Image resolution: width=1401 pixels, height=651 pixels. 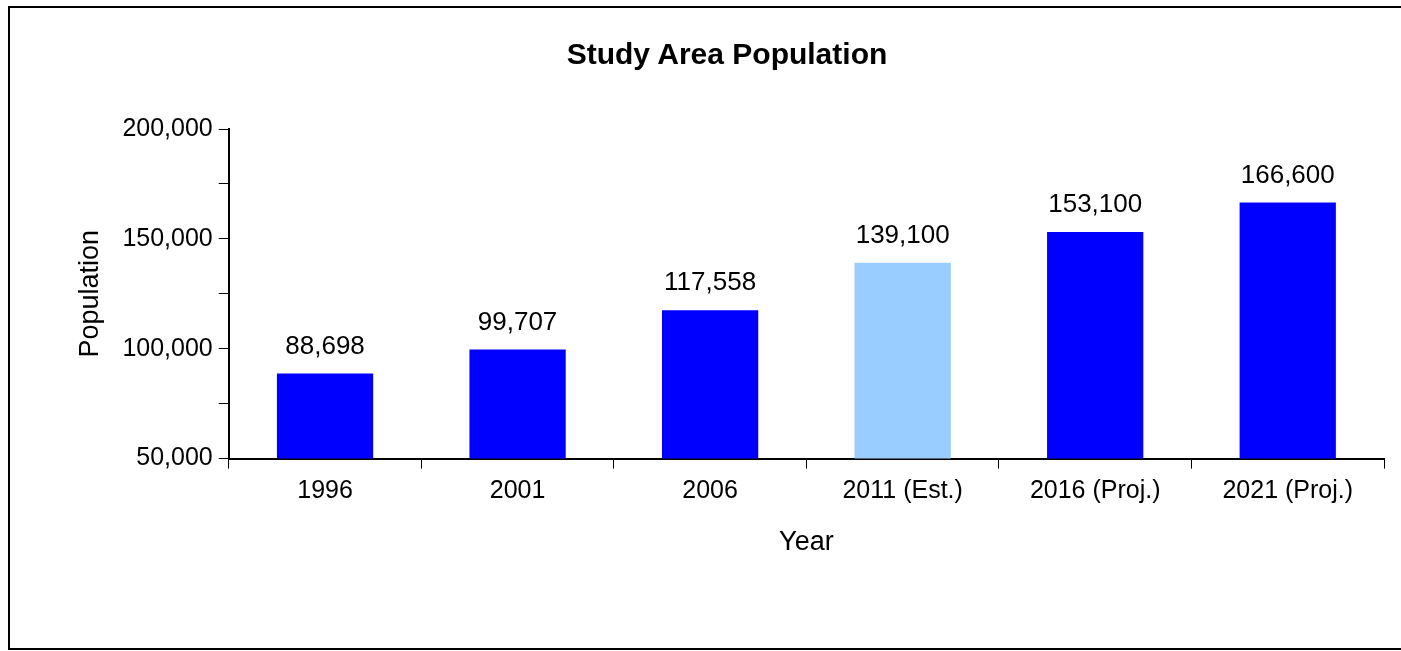 I want to click on data-label: 117,558, so click(x=710, y=281).